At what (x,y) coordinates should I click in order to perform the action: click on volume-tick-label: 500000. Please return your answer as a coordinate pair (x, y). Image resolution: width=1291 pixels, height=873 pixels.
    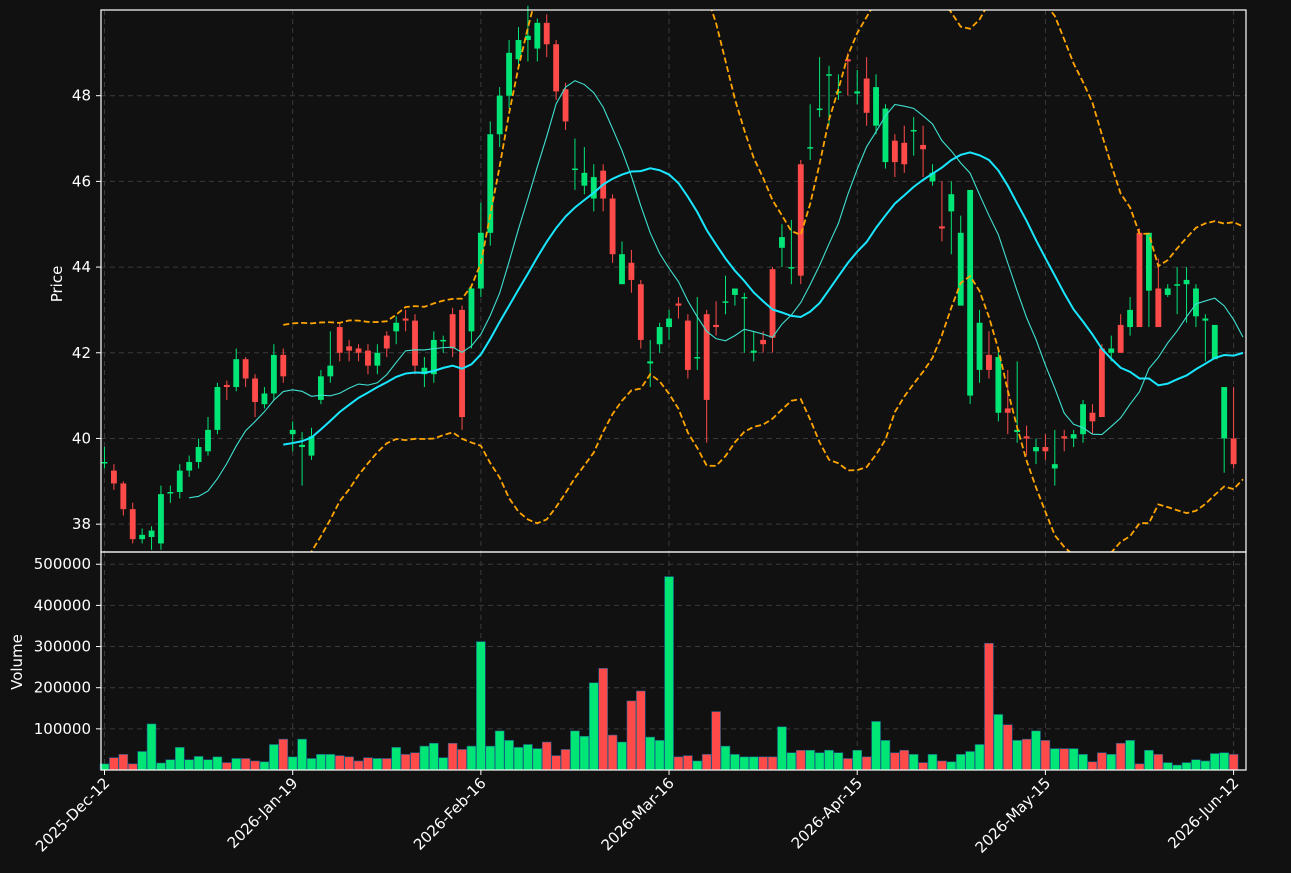
    Looking at the image, I should click on (62, 564).